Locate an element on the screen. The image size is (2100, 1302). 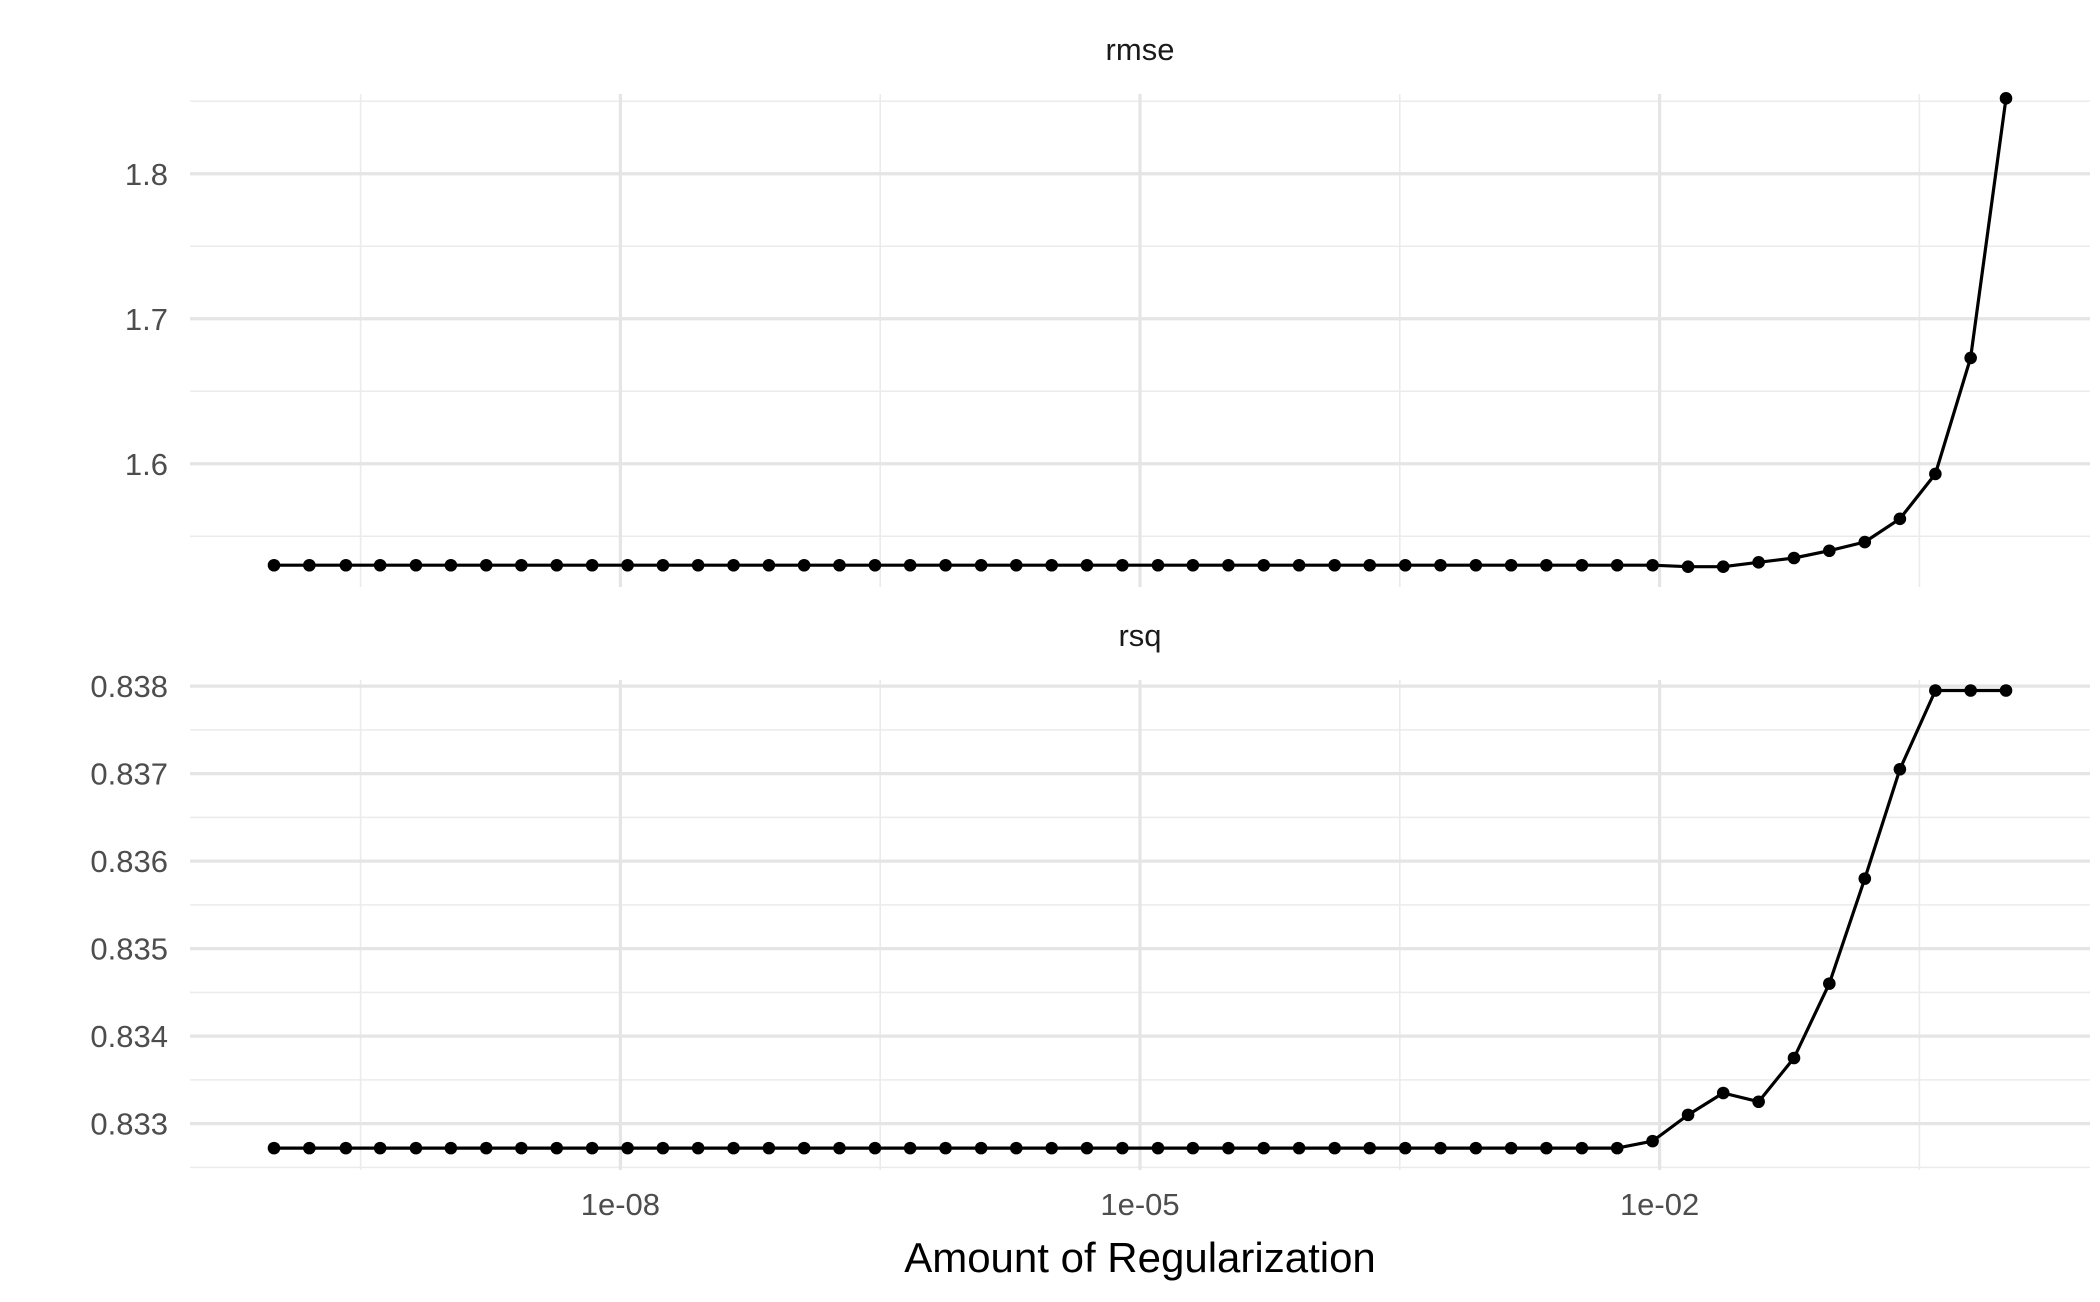
y-tick-label: 0.837 is located at coordinates (129, 774).